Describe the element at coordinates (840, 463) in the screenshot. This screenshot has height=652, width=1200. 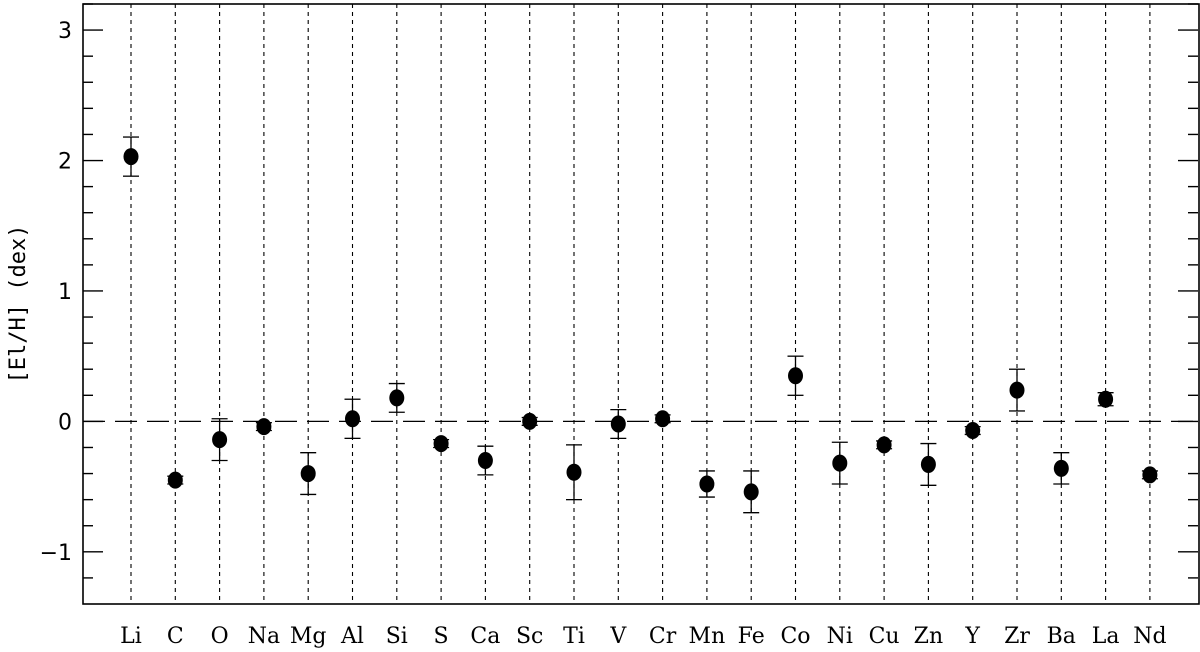
I see `data-point-ni` at that location.